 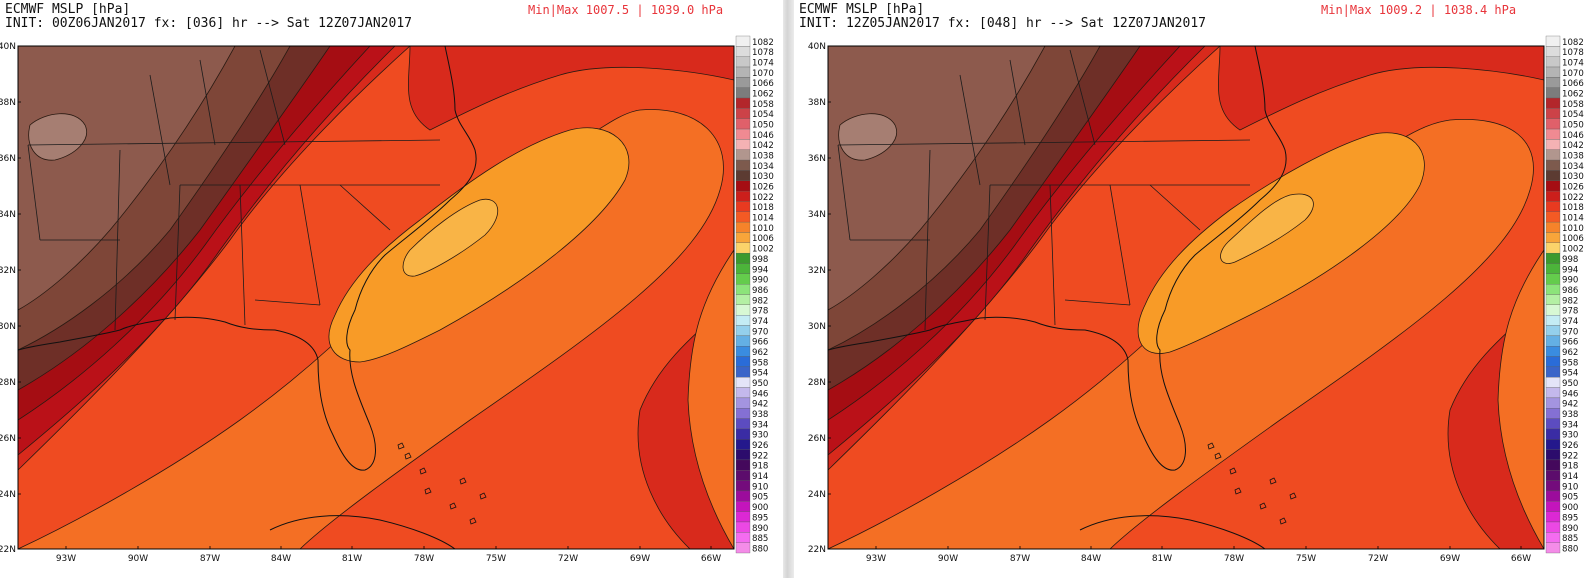 I want to click on colorbar-label: 946, so click(x=760, y=394).